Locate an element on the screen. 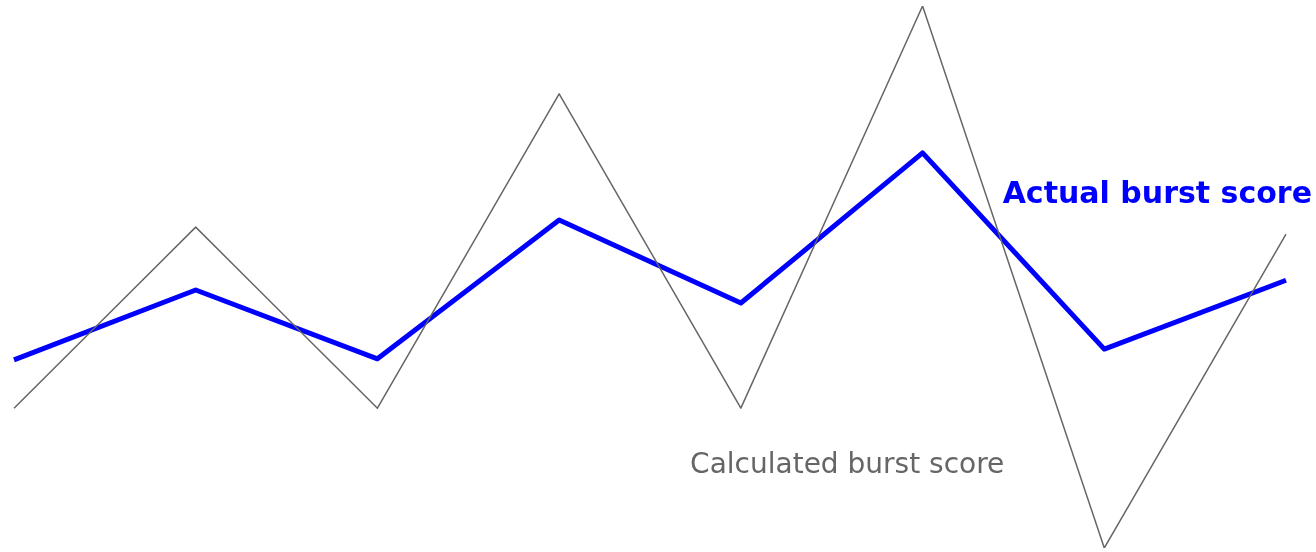 The height and width of the screenshot is (552, 1316). text: Calculated burst score is located at coordinates (847, 464).